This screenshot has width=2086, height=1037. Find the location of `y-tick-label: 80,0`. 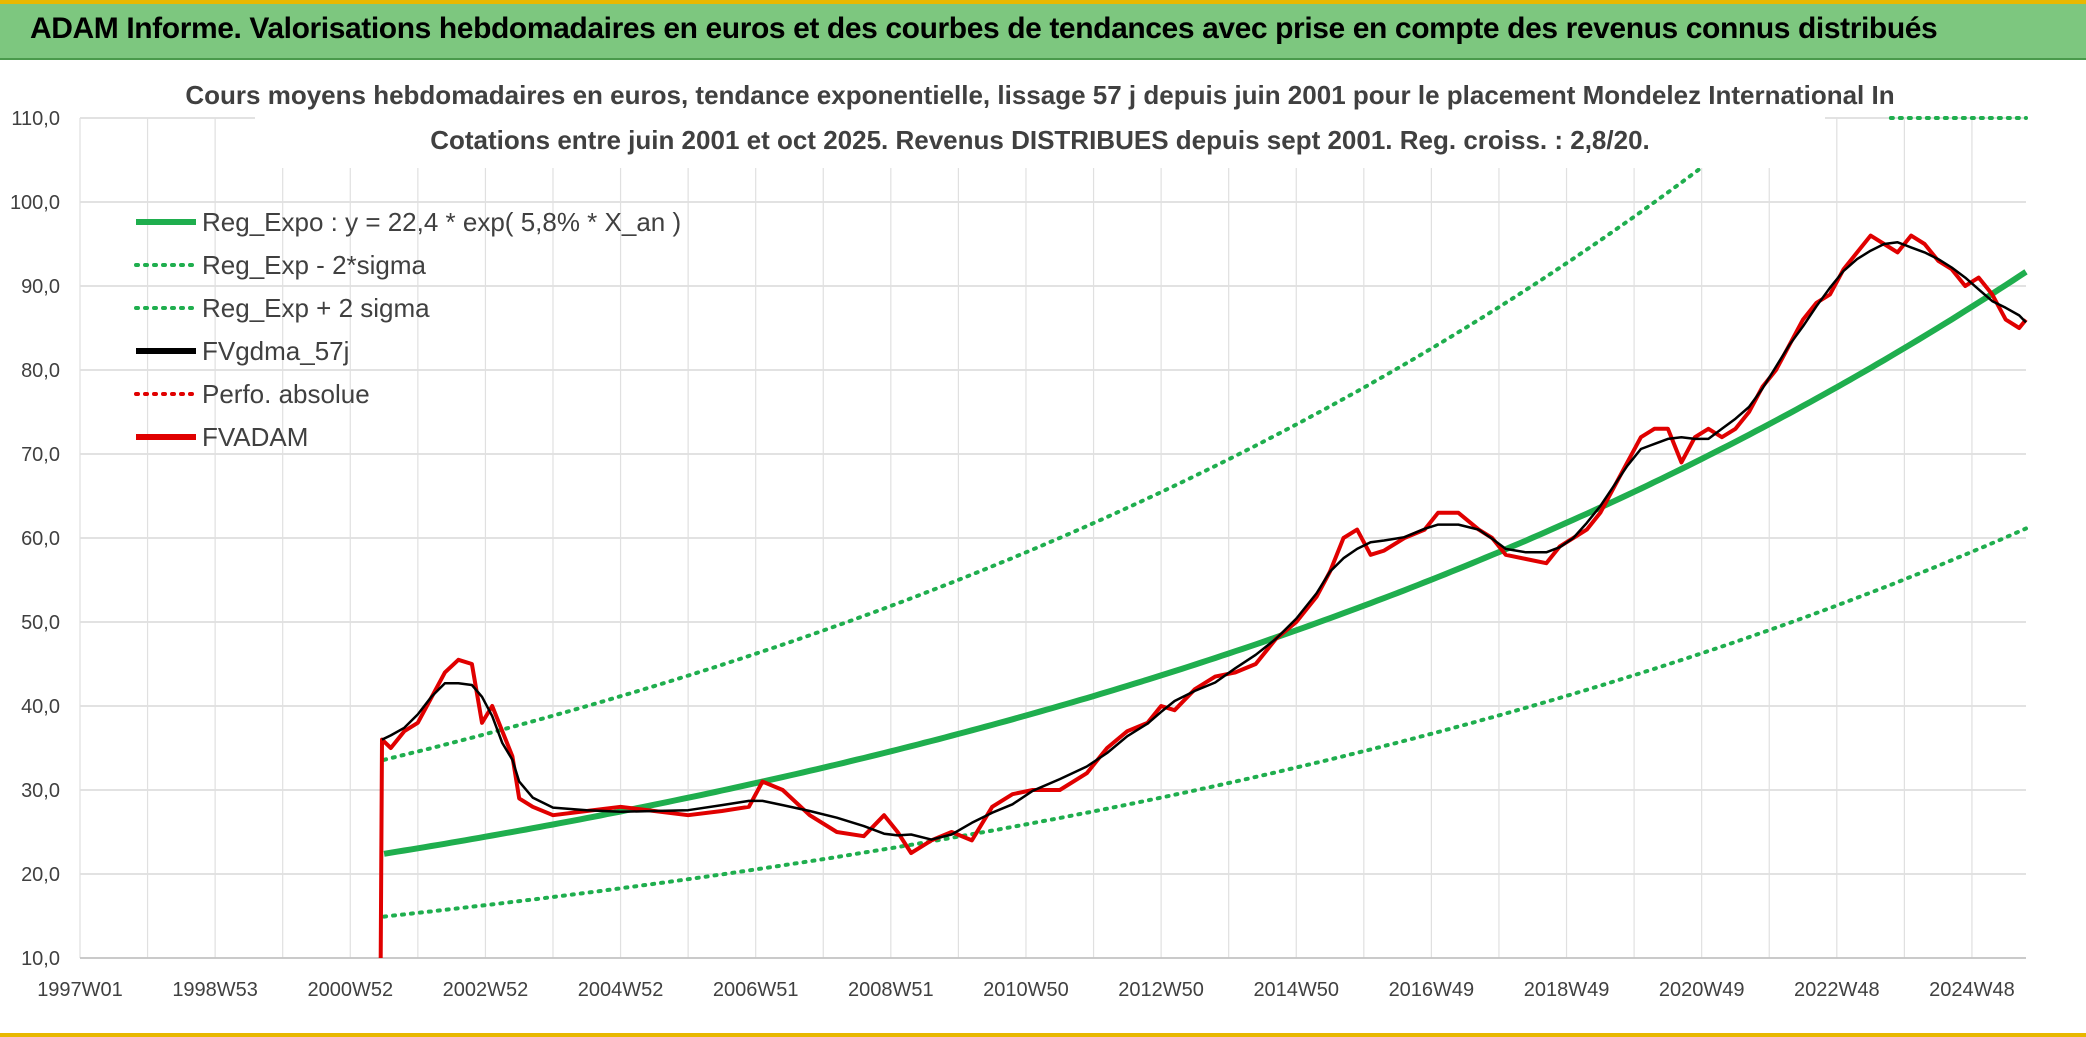

y-tick-label: 80,0 is located at coordinates (40, 371).